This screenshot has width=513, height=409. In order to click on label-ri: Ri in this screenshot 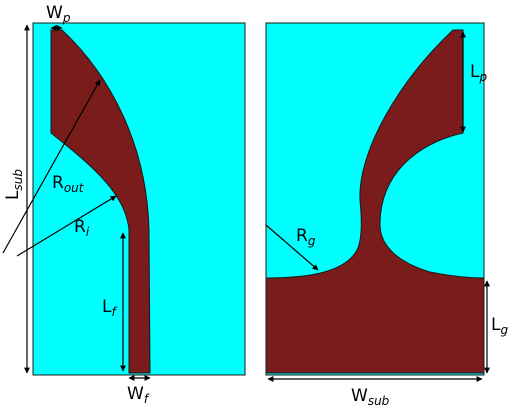, I will do `click(82, 228)`.